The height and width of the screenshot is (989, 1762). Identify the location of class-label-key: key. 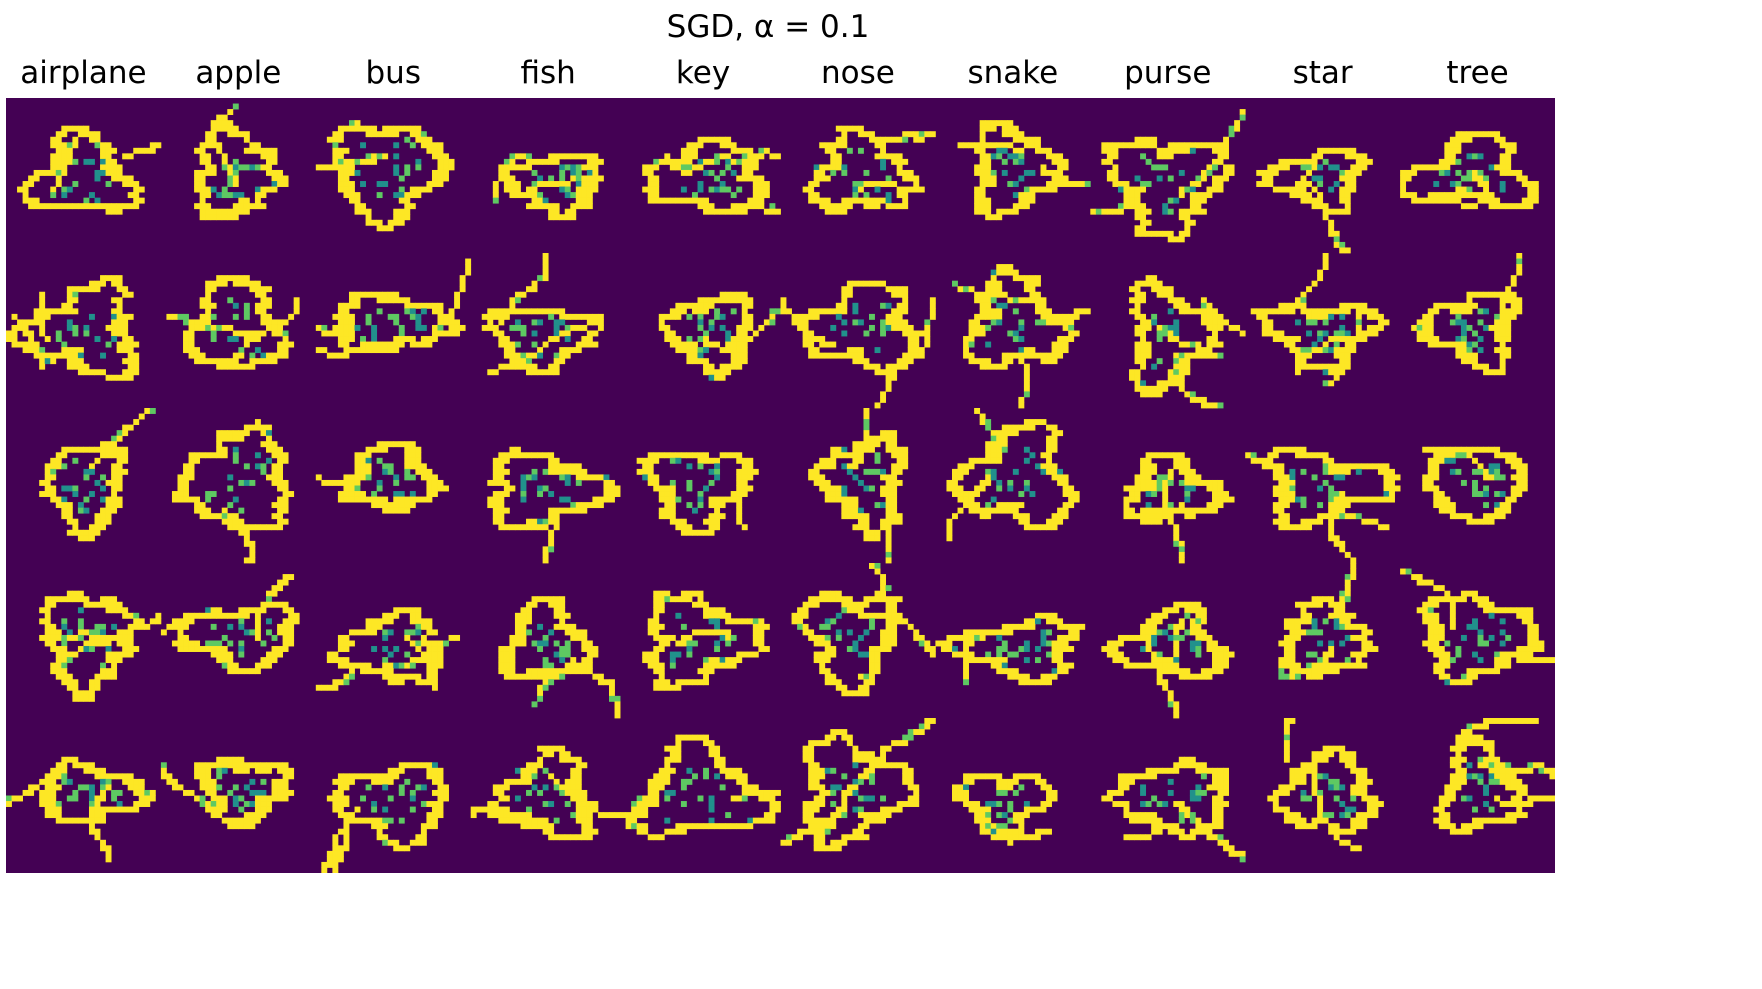
(703, 73).